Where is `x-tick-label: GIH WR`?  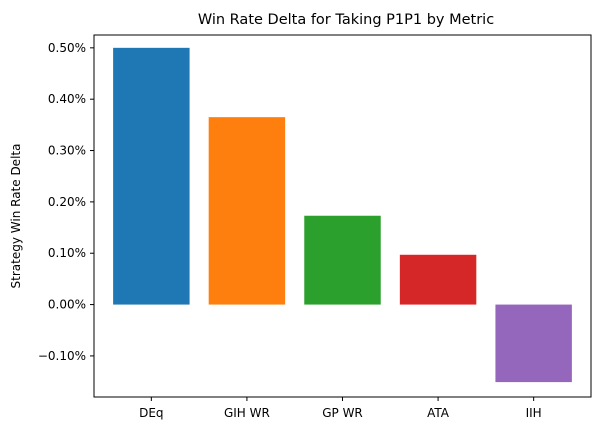
x-tick-label: GIH WR is located at coordinates (247, 413).